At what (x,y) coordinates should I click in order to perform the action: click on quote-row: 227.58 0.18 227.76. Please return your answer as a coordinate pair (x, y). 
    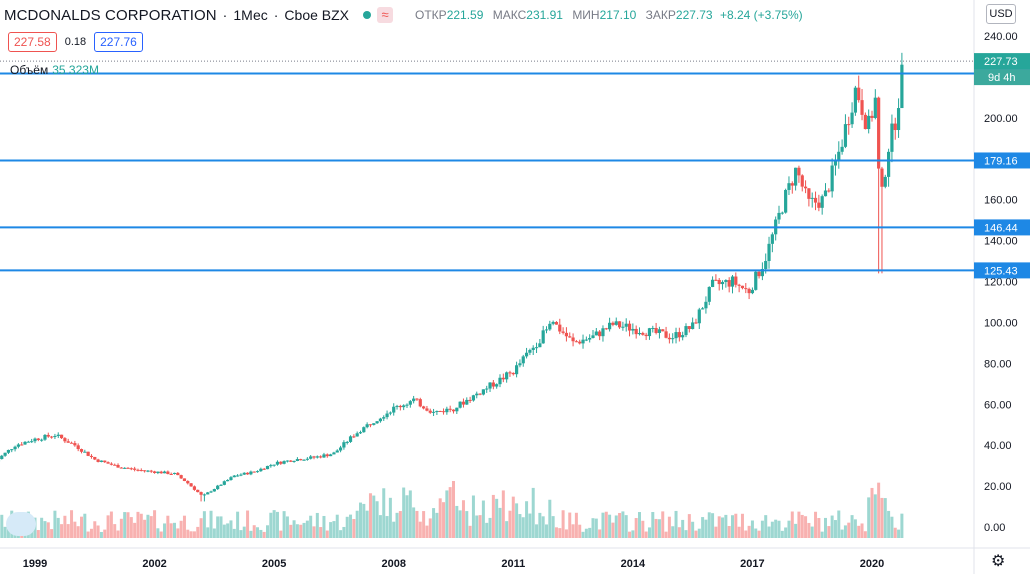
    Looking at the image, I should click on (75, 42).